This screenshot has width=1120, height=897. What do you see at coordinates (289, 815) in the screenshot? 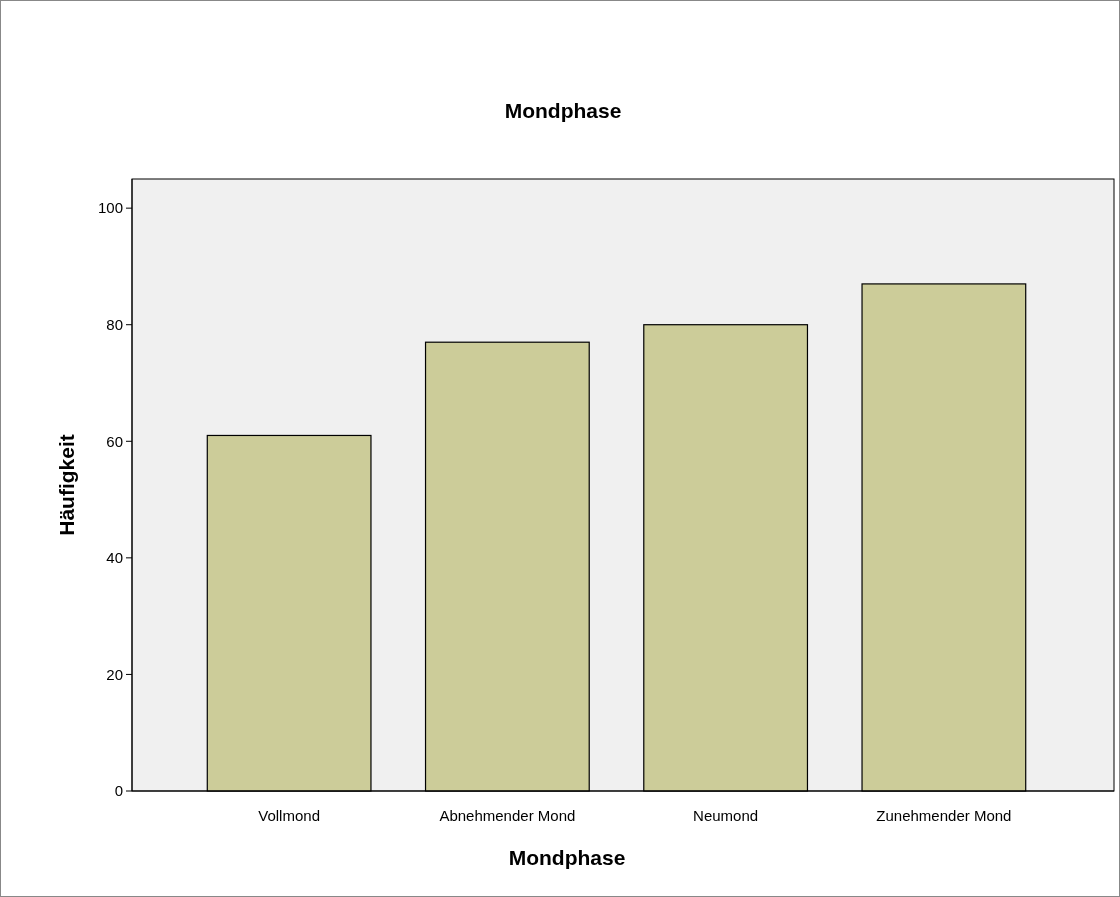
I see `x-tick-label: Vollmond` at bounding box center [289, 815].